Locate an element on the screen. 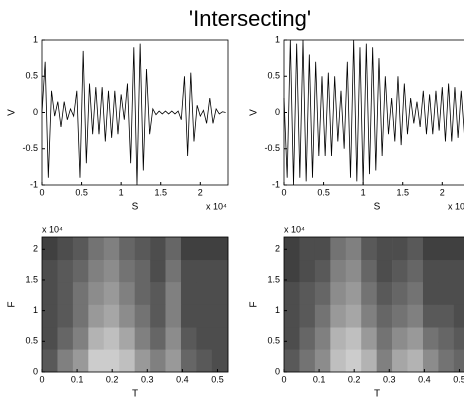 This screenshot has width=464, height=405. y-multiplier: x 10⁴ is located at coordinates (52, 229).